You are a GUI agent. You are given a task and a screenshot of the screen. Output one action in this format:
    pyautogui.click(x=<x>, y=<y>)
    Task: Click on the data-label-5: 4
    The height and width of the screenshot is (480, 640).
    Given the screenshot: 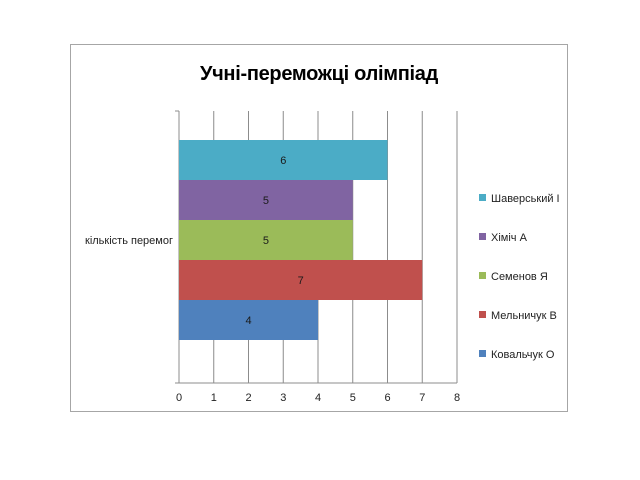 What is the action you would take?
    pyautogui.click(x=248, y=321)
    